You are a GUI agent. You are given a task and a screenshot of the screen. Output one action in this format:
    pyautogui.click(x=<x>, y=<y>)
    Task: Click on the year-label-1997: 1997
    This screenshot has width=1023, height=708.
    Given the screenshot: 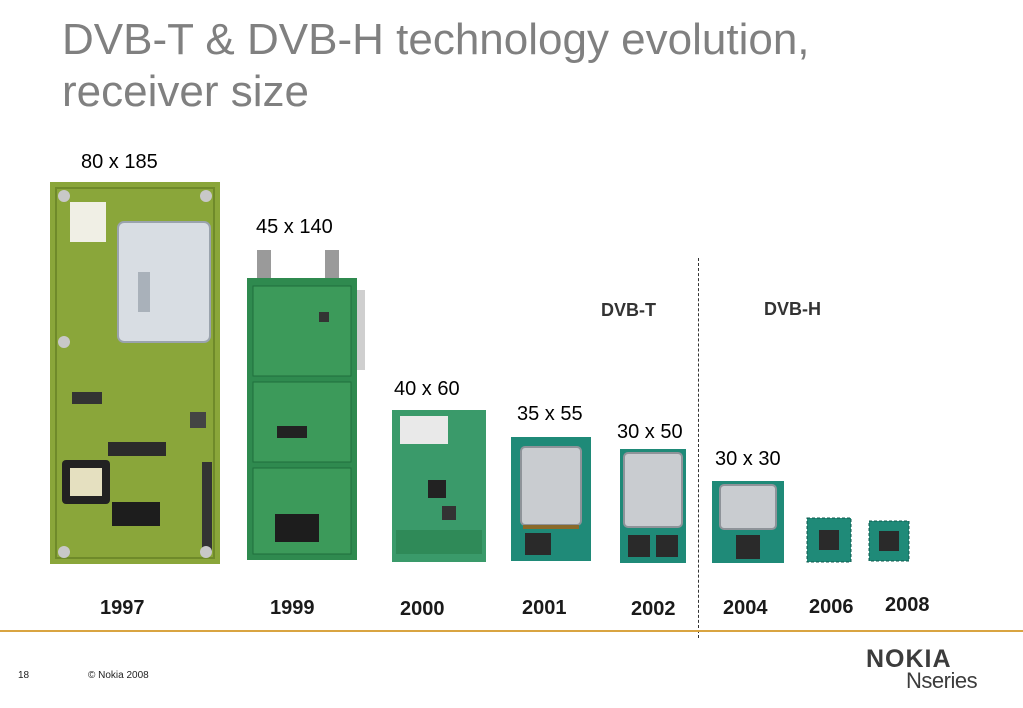 What is the action you would take?
    pyautogui.click(x=122, y=608)
    